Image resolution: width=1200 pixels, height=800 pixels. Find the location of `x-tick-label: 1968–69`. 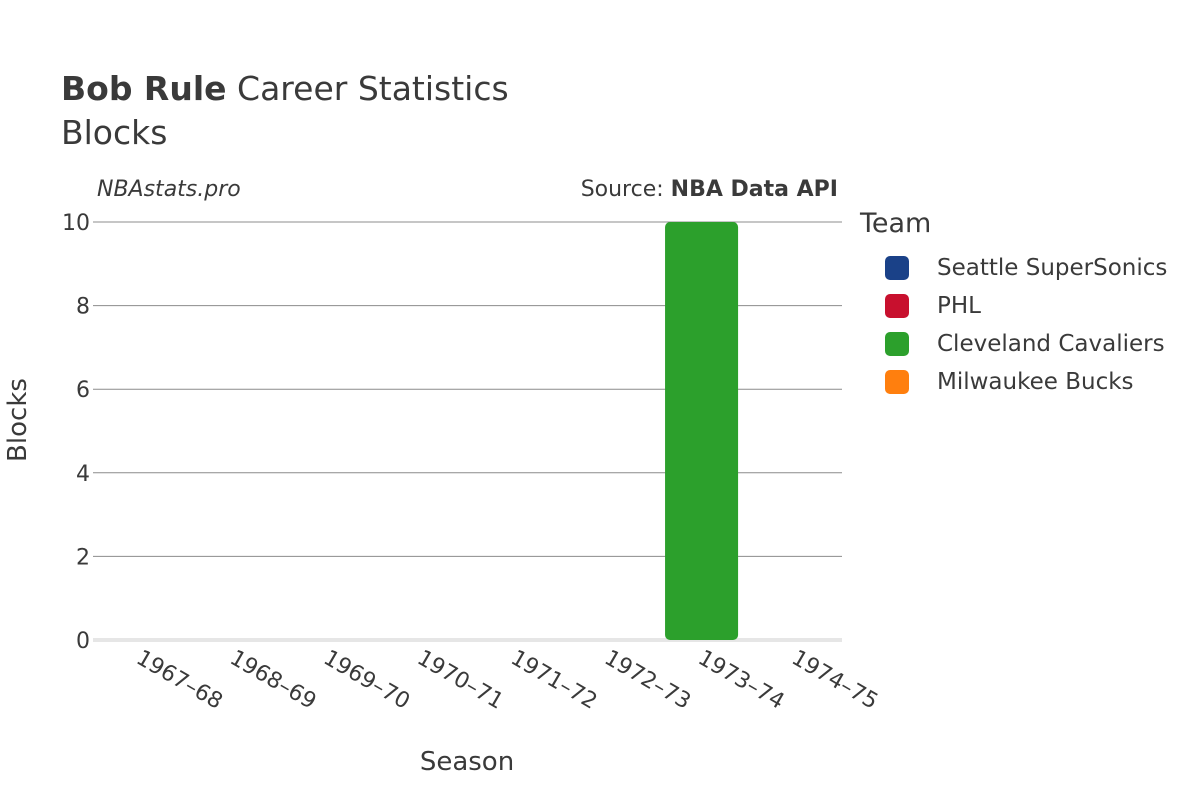

x-tick-label: 1968–69 is located at coordinates (272, 680).